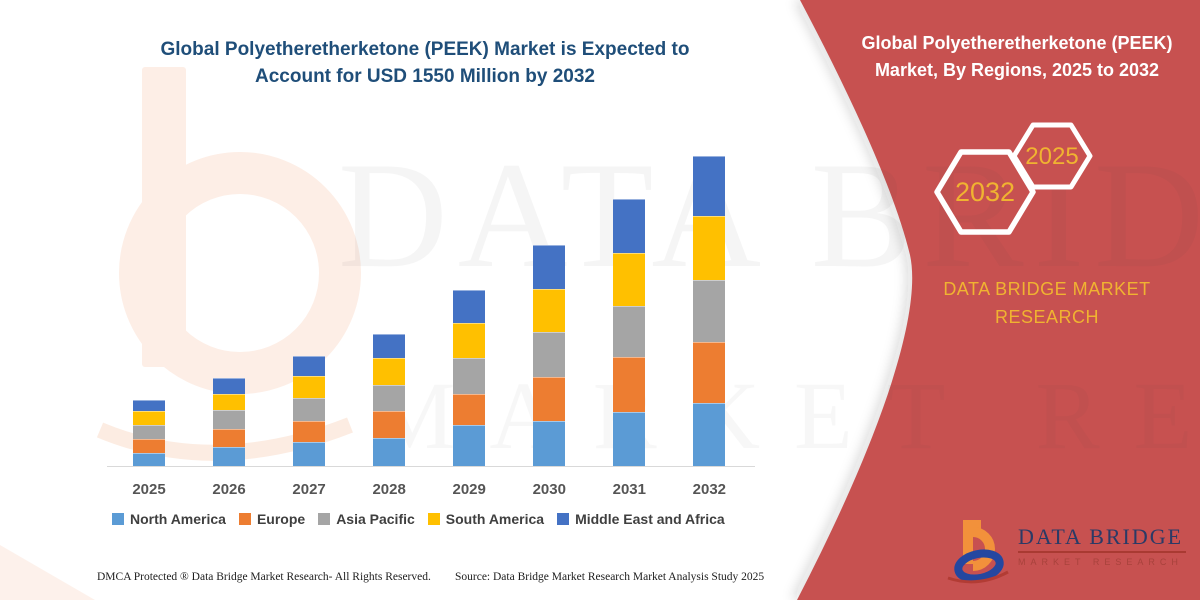 Image resolution: width=1200 pixels, height=600 pixels. I want to click on x-axis-label-2026: 2026, so click(229, 489).